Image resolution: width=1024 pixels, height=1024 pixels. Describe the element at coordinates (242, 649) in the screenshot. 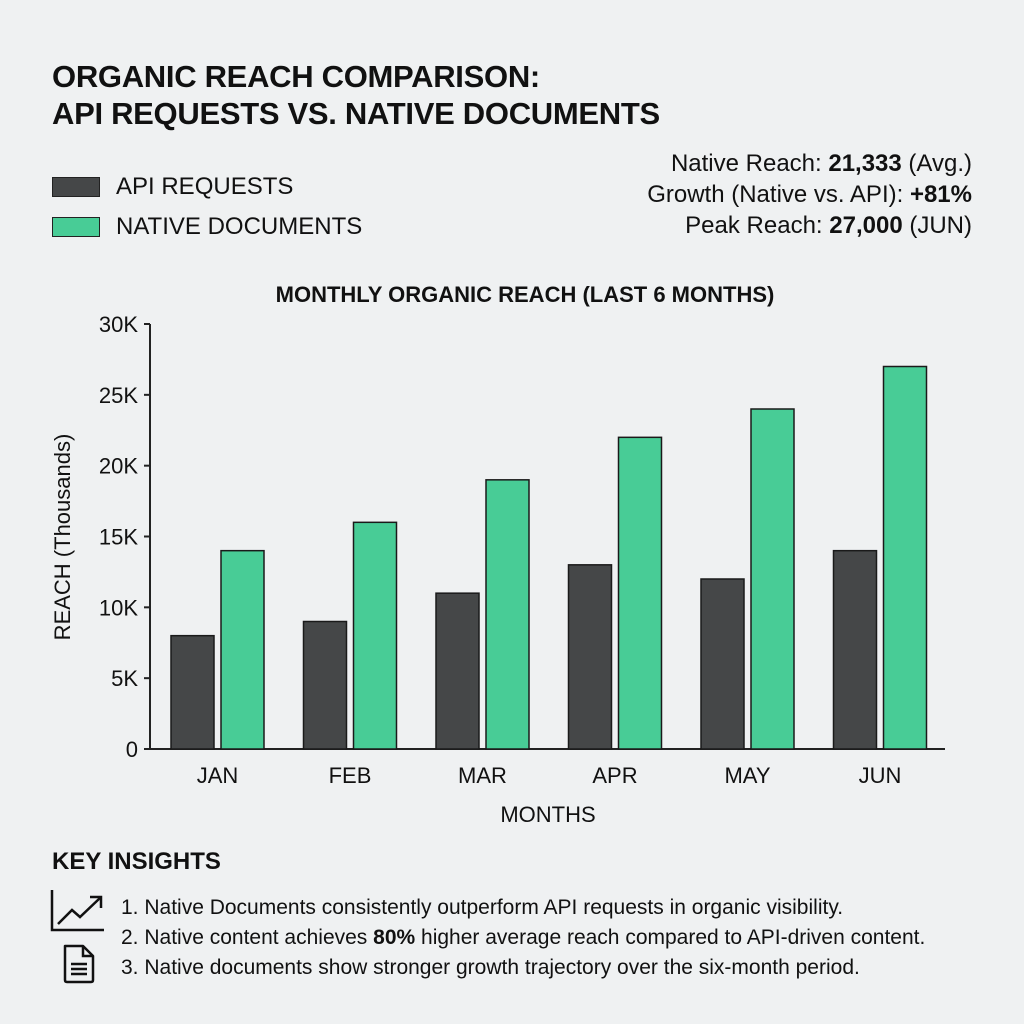

I see `bar-native-jan` at that location.